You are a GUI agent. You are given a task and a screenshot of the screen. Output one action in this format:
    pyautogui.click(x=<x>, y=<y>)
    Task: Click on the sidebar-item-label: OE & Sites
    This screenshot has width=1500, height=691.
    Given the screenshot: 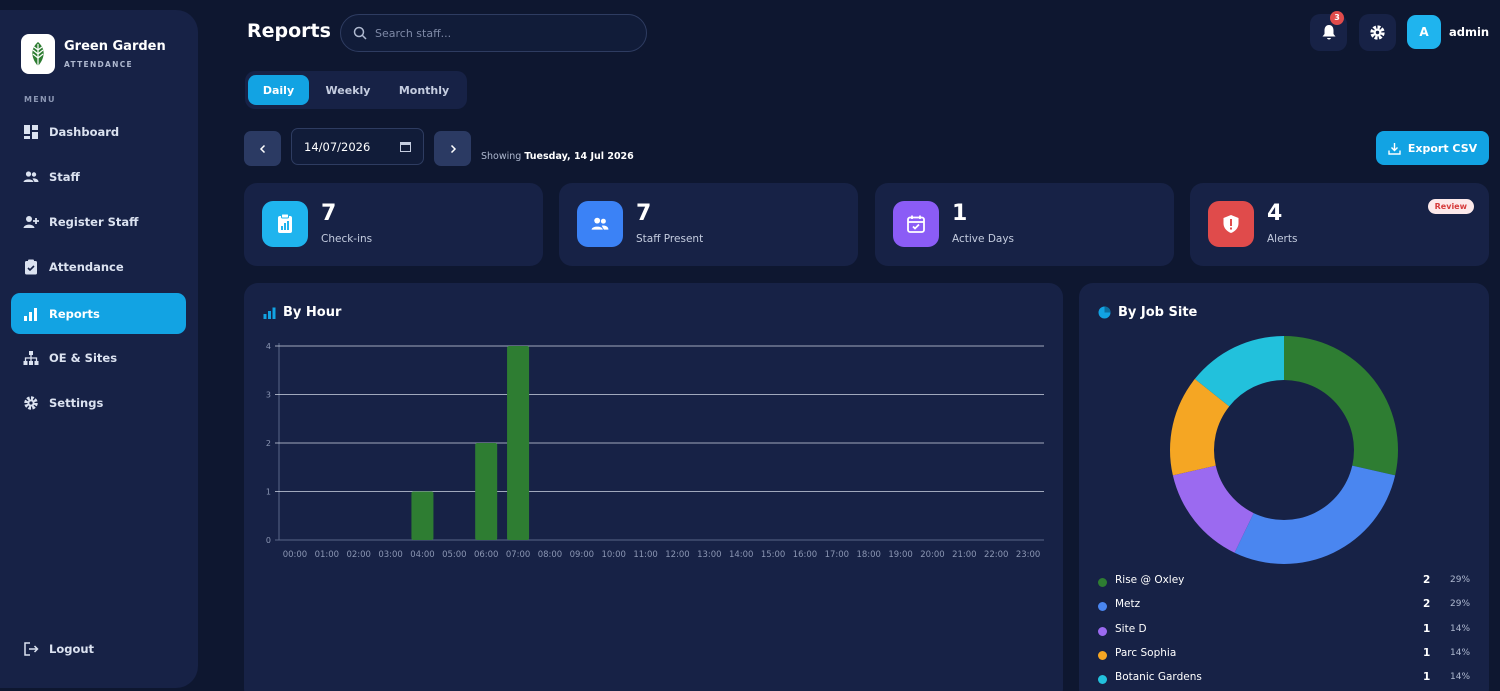 What is the action you would take?
    pyautogui.click(x=83, y=357)
    